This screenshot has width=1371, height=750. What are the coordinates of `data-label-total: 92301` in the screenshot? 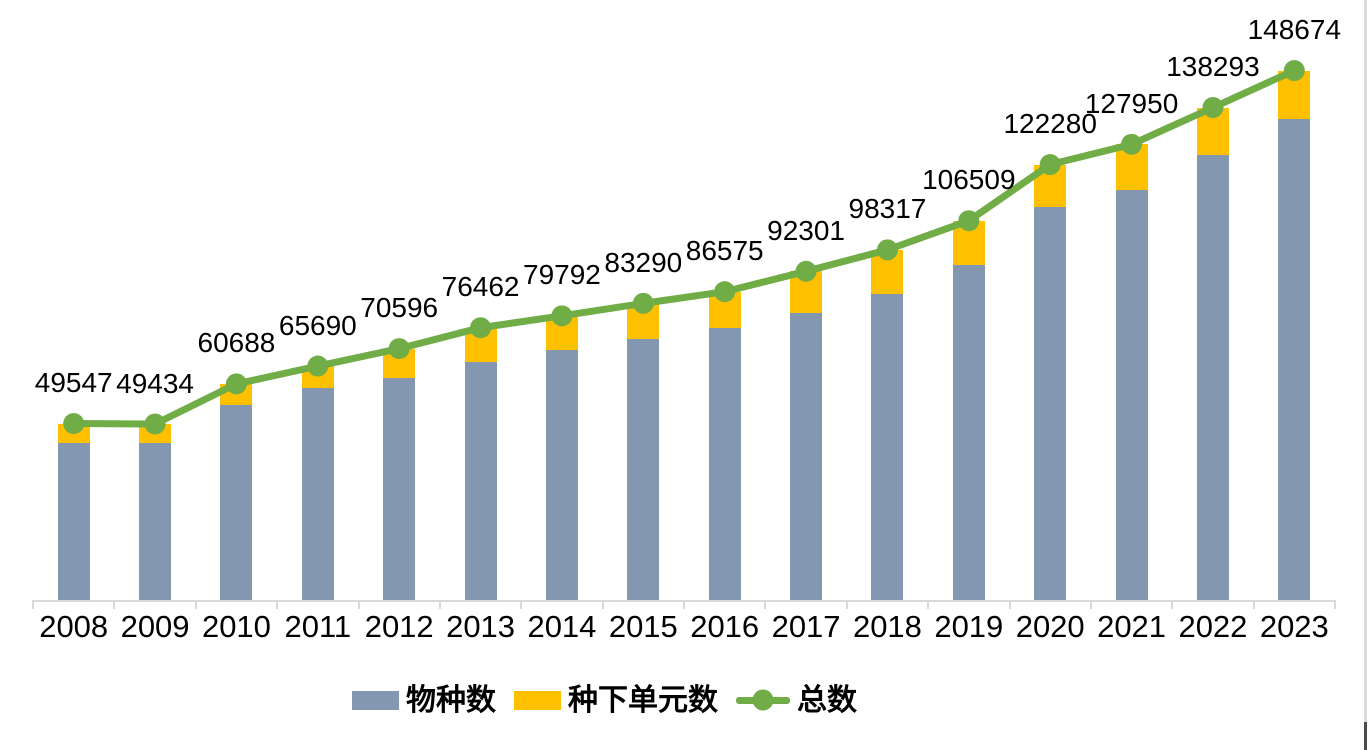 It's located at (806, 230).